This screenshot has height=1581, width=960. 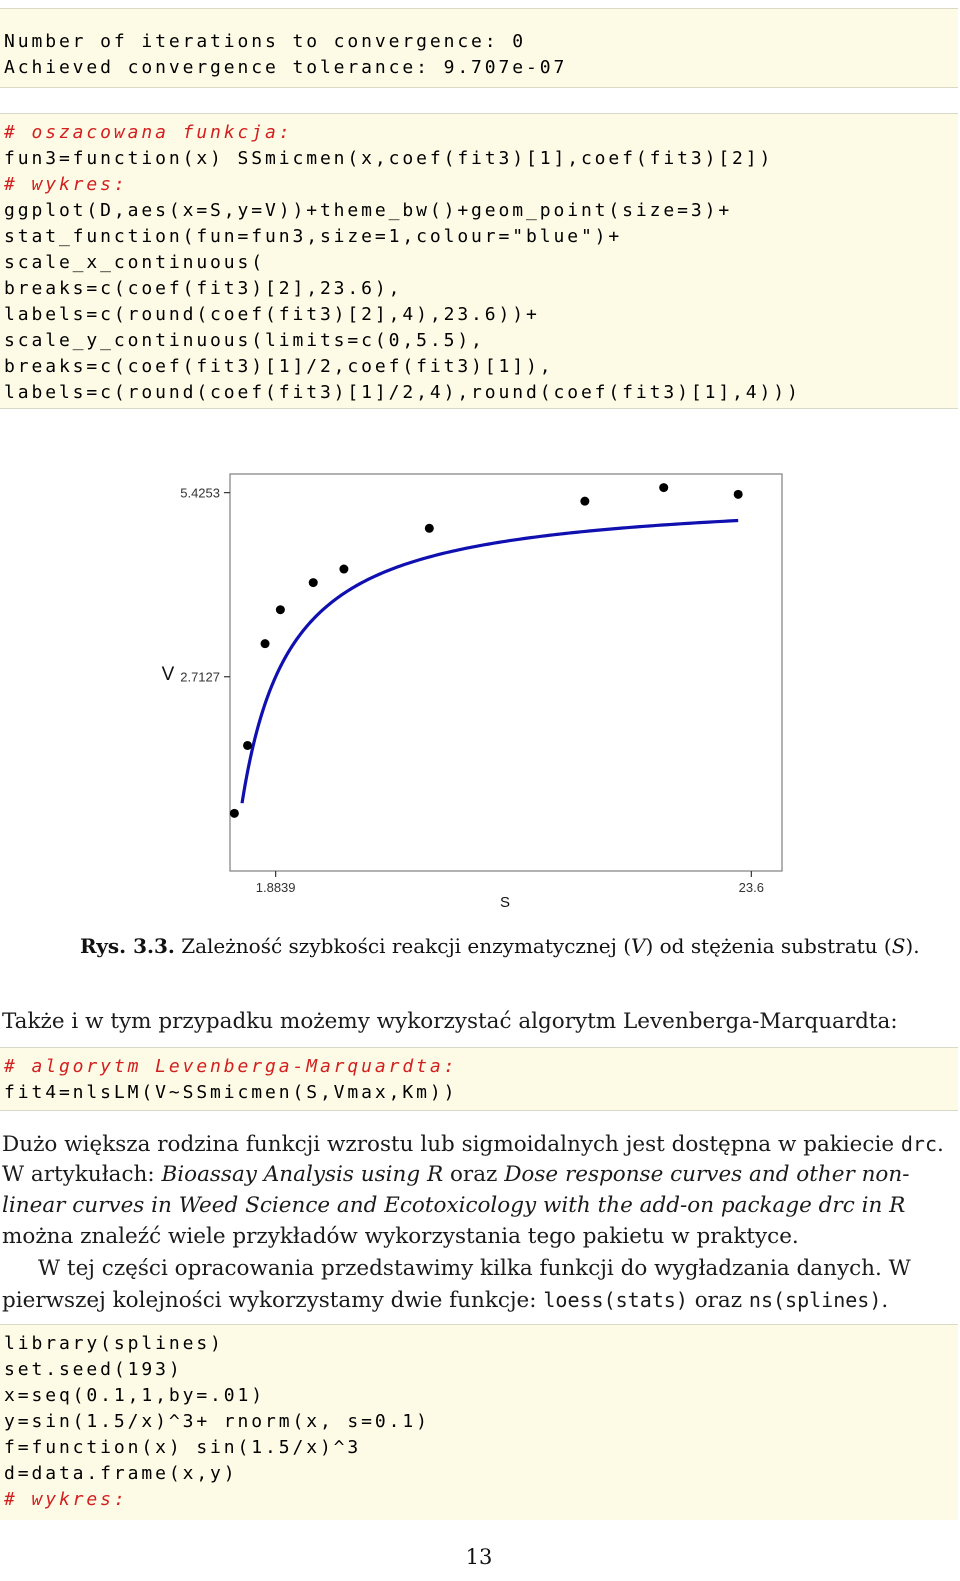 I want to click on code-line: labels=c(round(coef(fit3)[2],4),23.6))+, so click(x=272, y=314).